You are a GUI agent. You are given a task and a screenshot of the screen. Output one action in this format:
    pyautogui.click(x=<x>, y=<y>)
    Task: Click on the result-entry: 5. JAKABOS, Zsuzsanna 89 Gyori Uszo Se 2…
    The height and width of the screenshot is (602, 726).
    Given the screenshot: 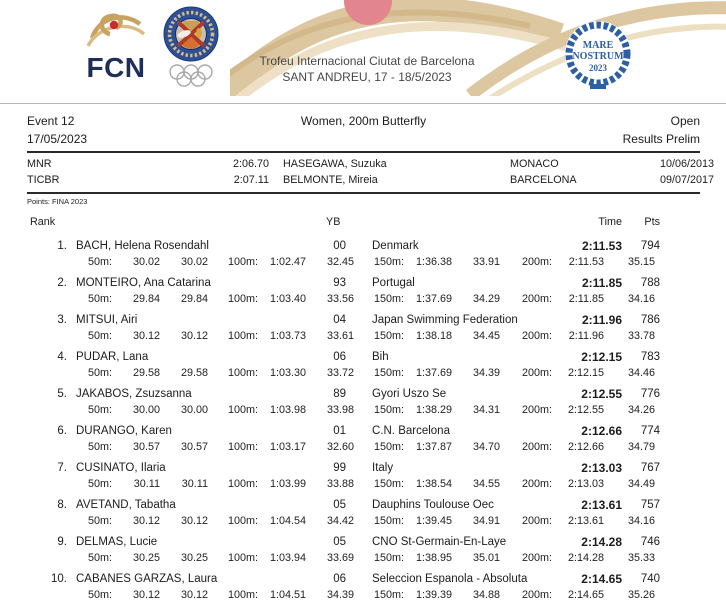 What is the action you would take?
    pyautogui.click(x=363, y=402)
    